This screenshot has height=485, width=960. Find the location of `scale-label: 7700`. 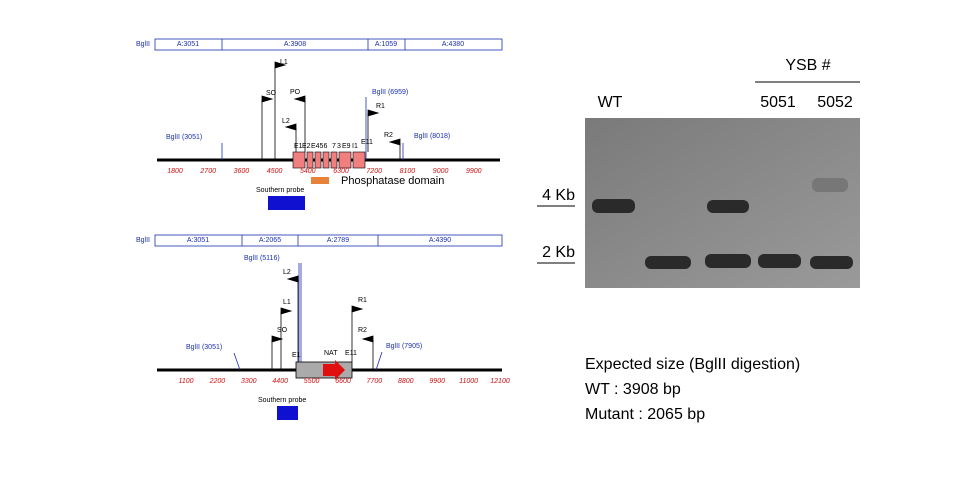

scale-label: 7700 is located at coordinates (375, 381).